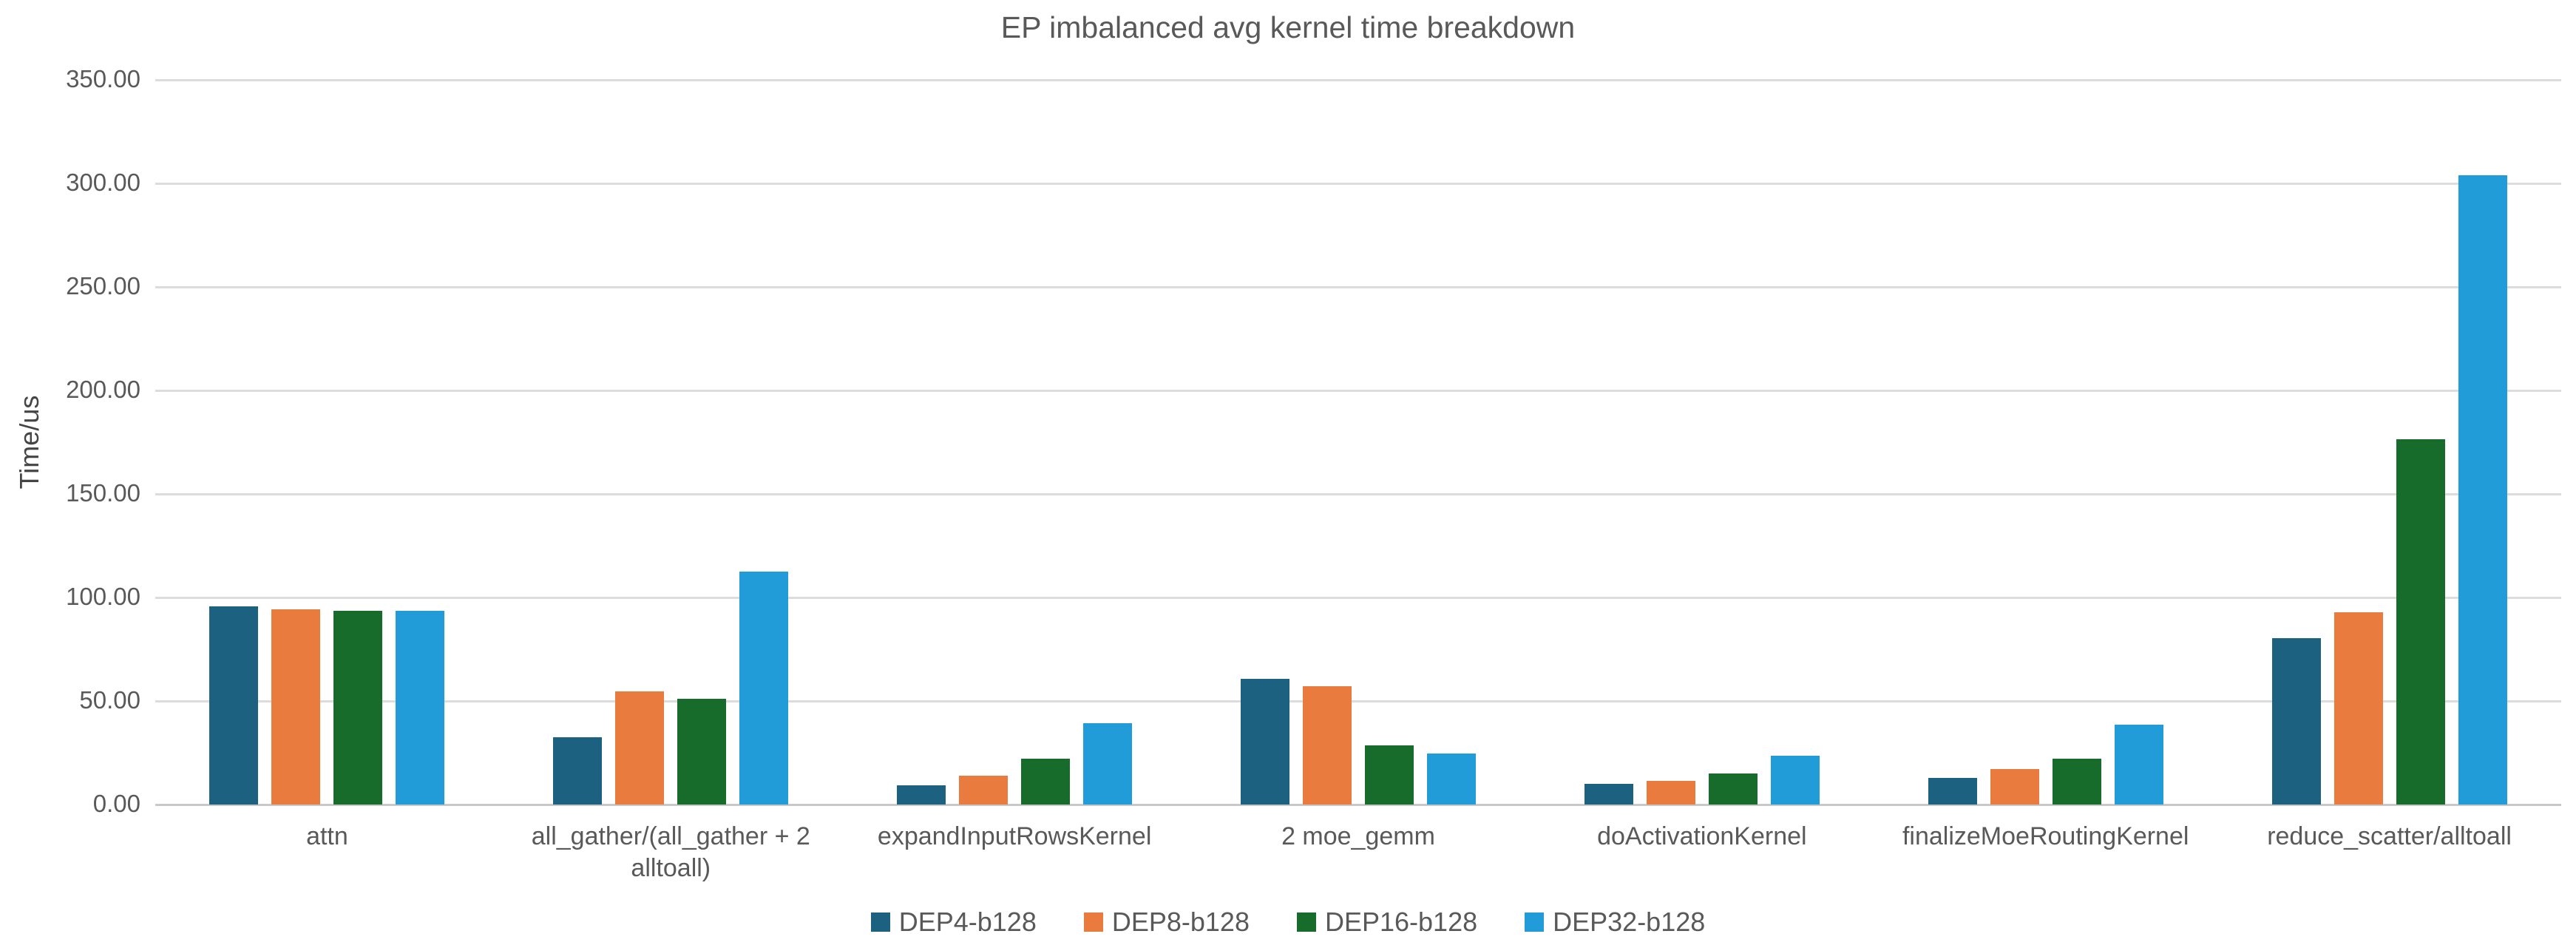 Image resolution: width=2576 pixels, height=948 pixels. What do you see at coordinates (327, 836) in the screenshot?
I see `x-axis-label: attn` at bounding box center [327, 836].